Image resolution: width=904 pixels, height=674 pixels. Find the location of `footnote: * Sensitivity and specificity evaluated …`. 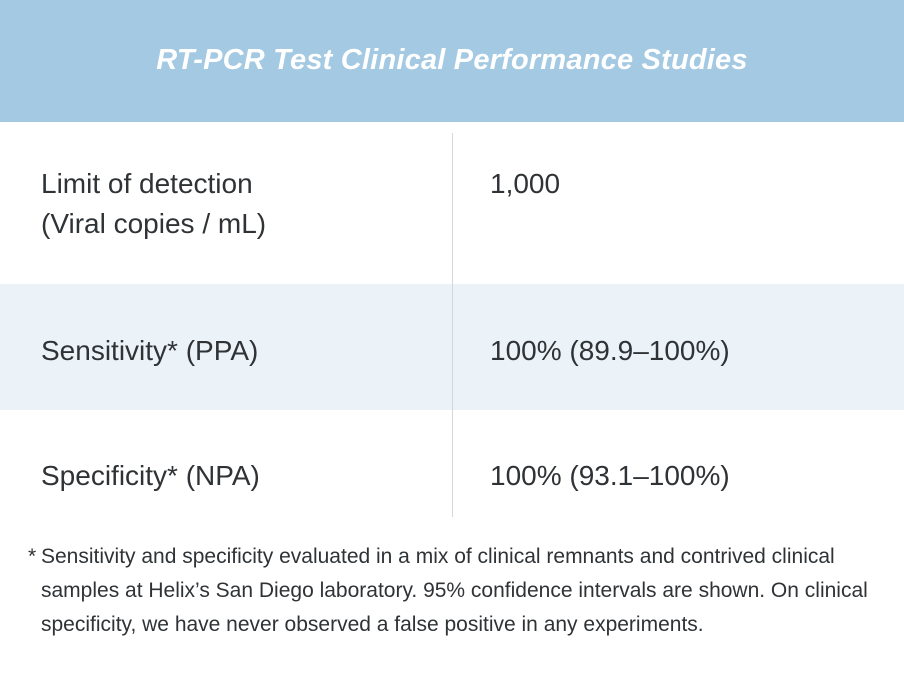

footnote: * Sensitivity and specificity evaluated … is located at coordinates (461, 591).